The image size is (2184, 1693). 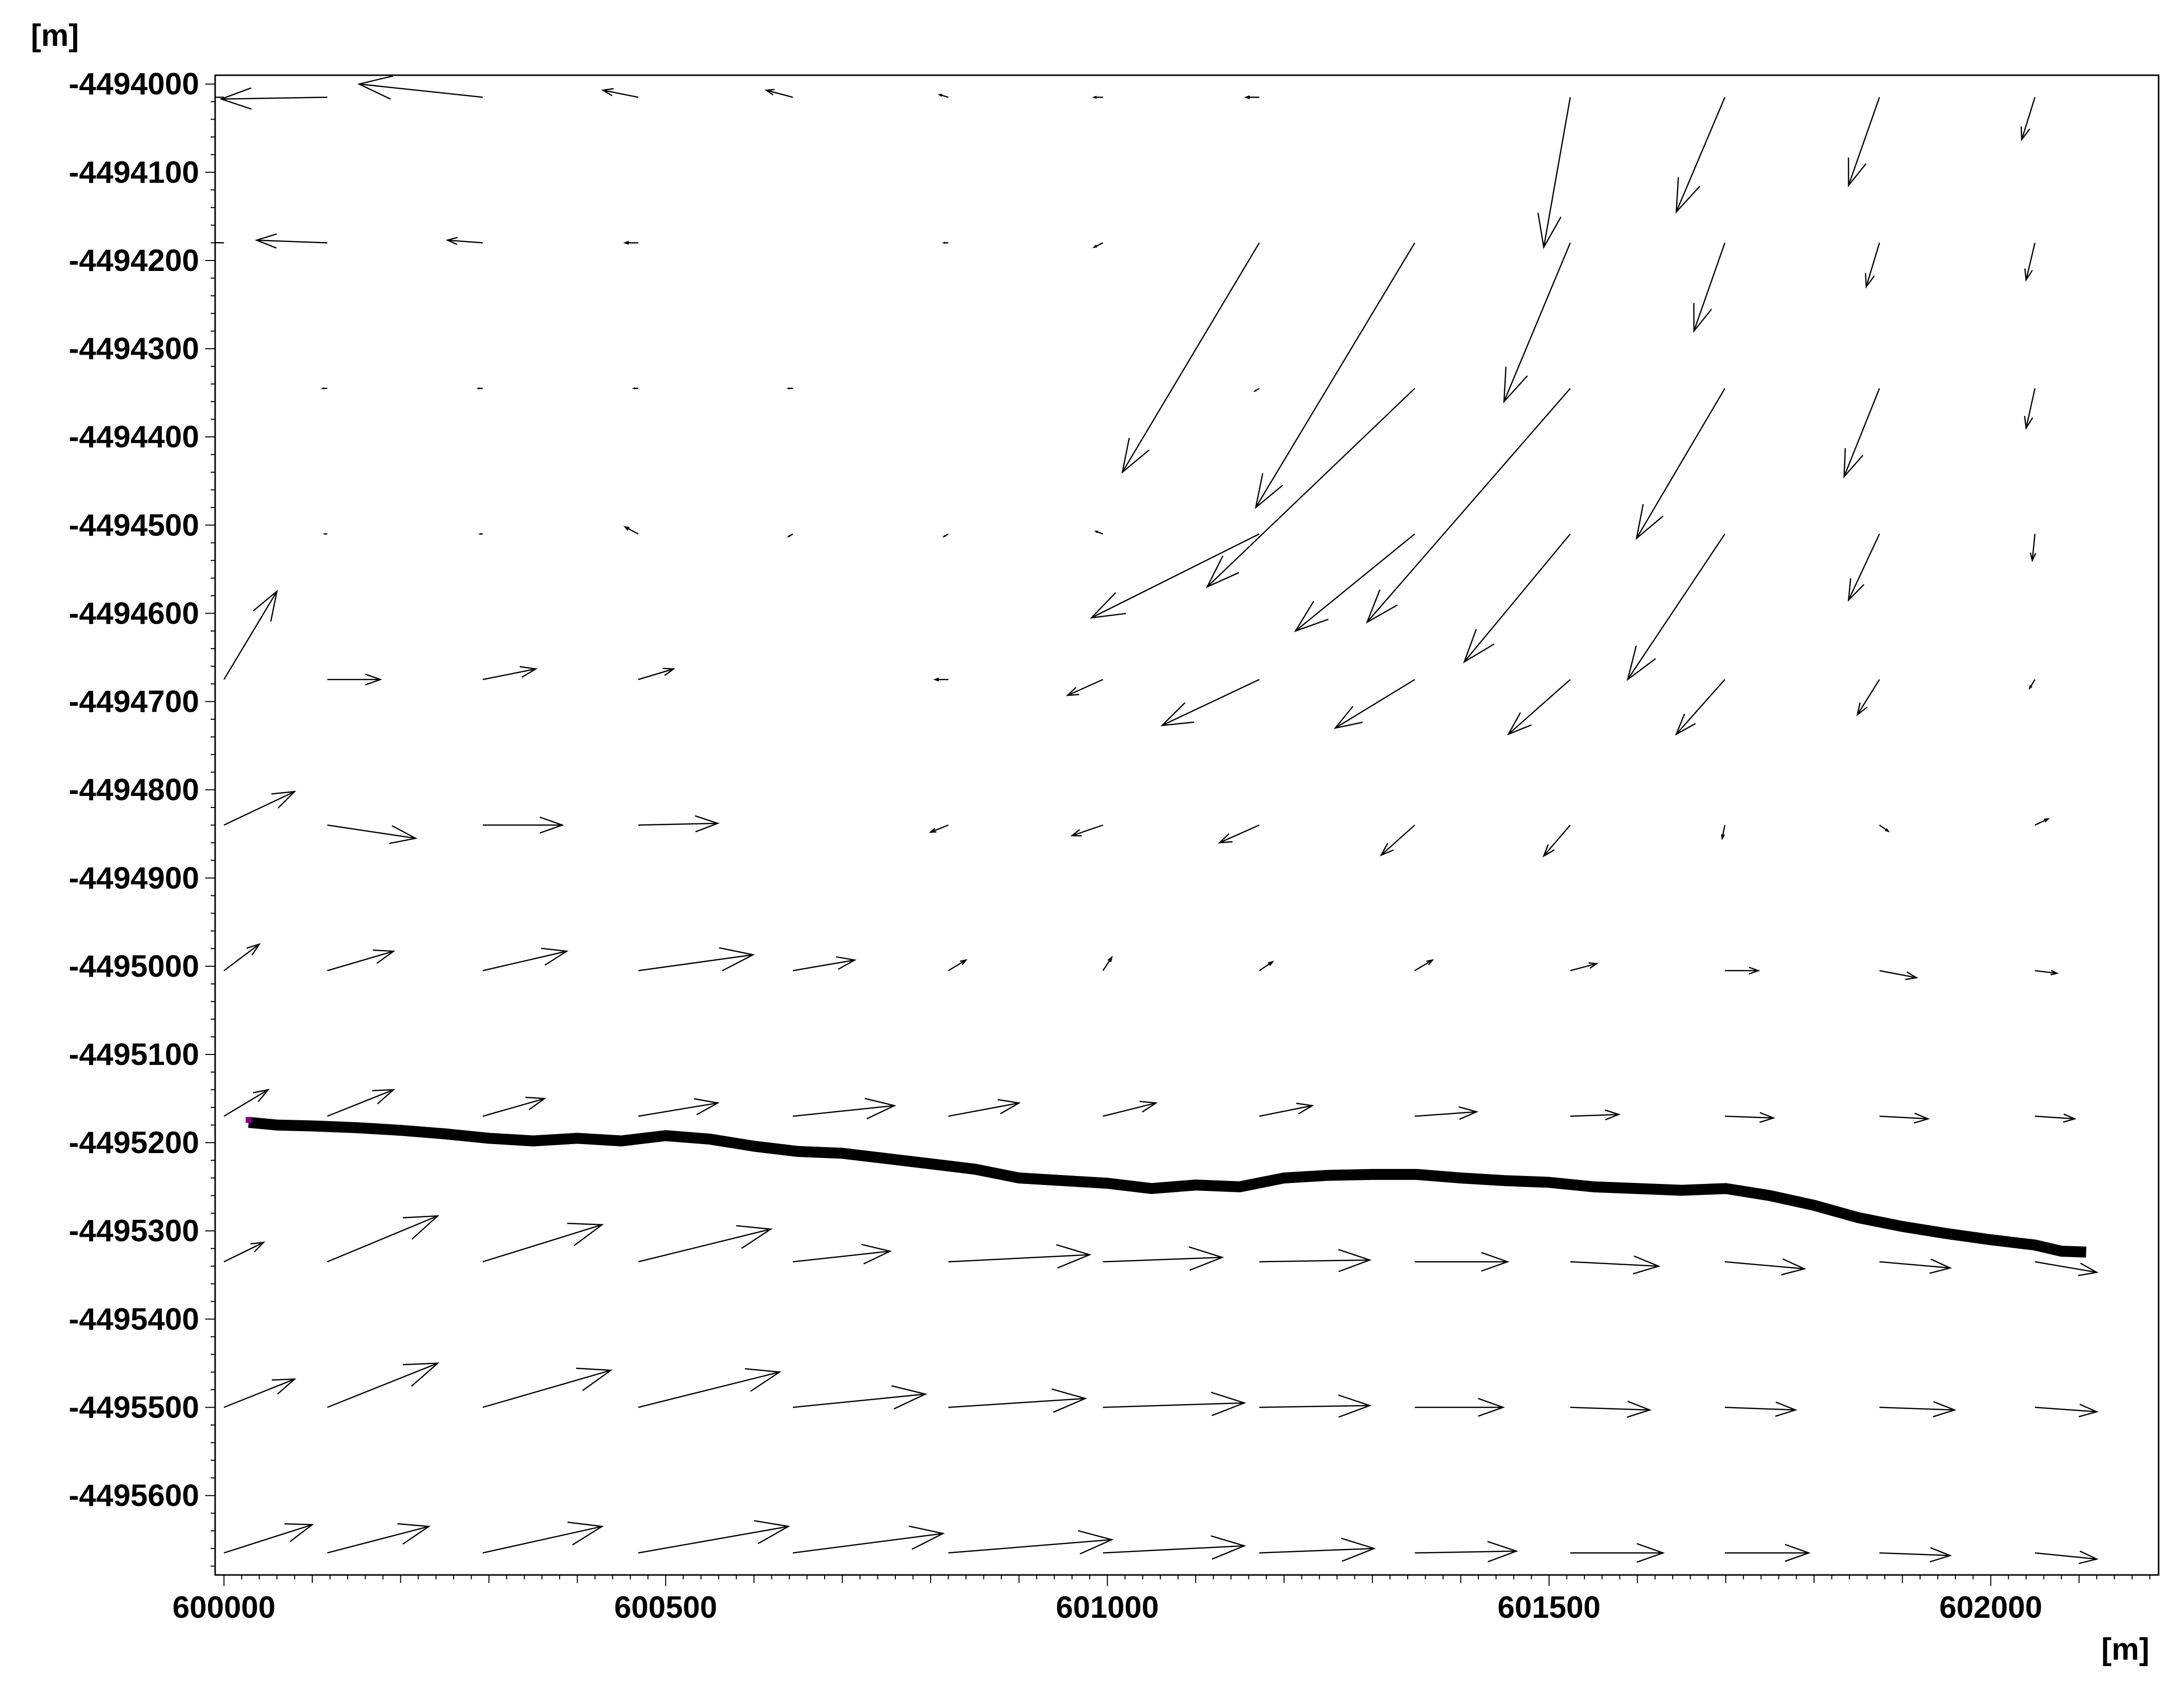 What do you see at coordinates (1167, 1187) in the screenshot?
I see `profile-line` at bounding box center [1167, 1187].